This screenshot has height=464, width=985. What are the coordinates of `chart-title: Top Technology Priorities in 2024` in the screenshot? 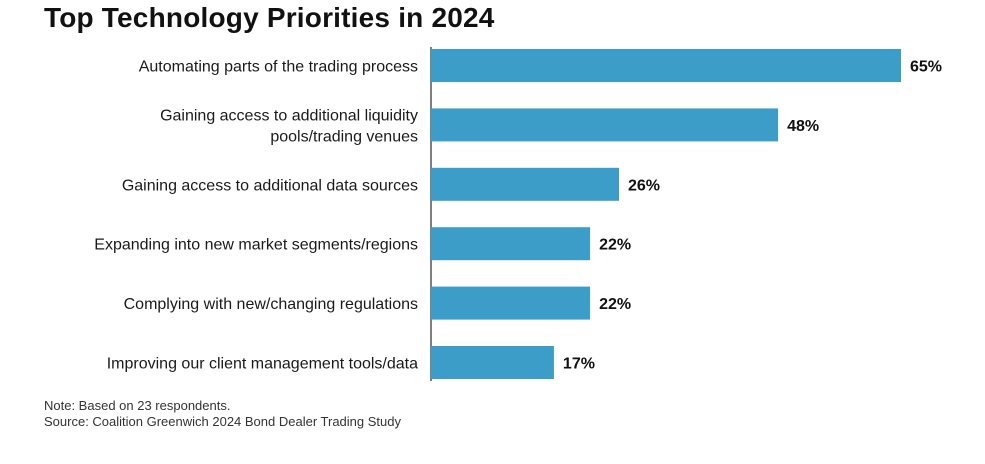 It's located at (269, 17).